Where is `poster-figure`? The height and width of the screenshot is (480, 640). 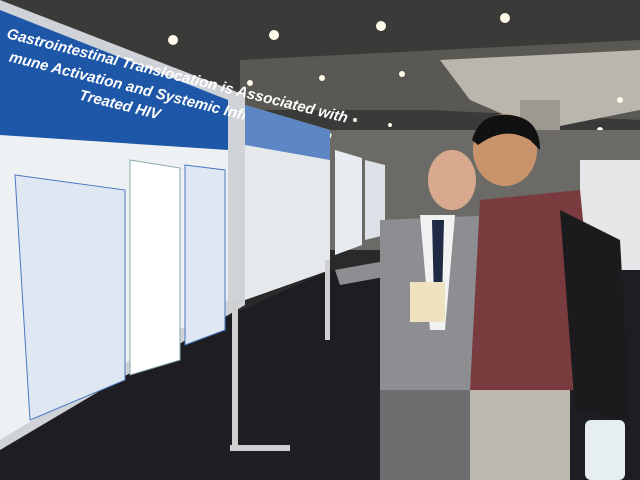
poster-figure is located at coordinates (155, 267).